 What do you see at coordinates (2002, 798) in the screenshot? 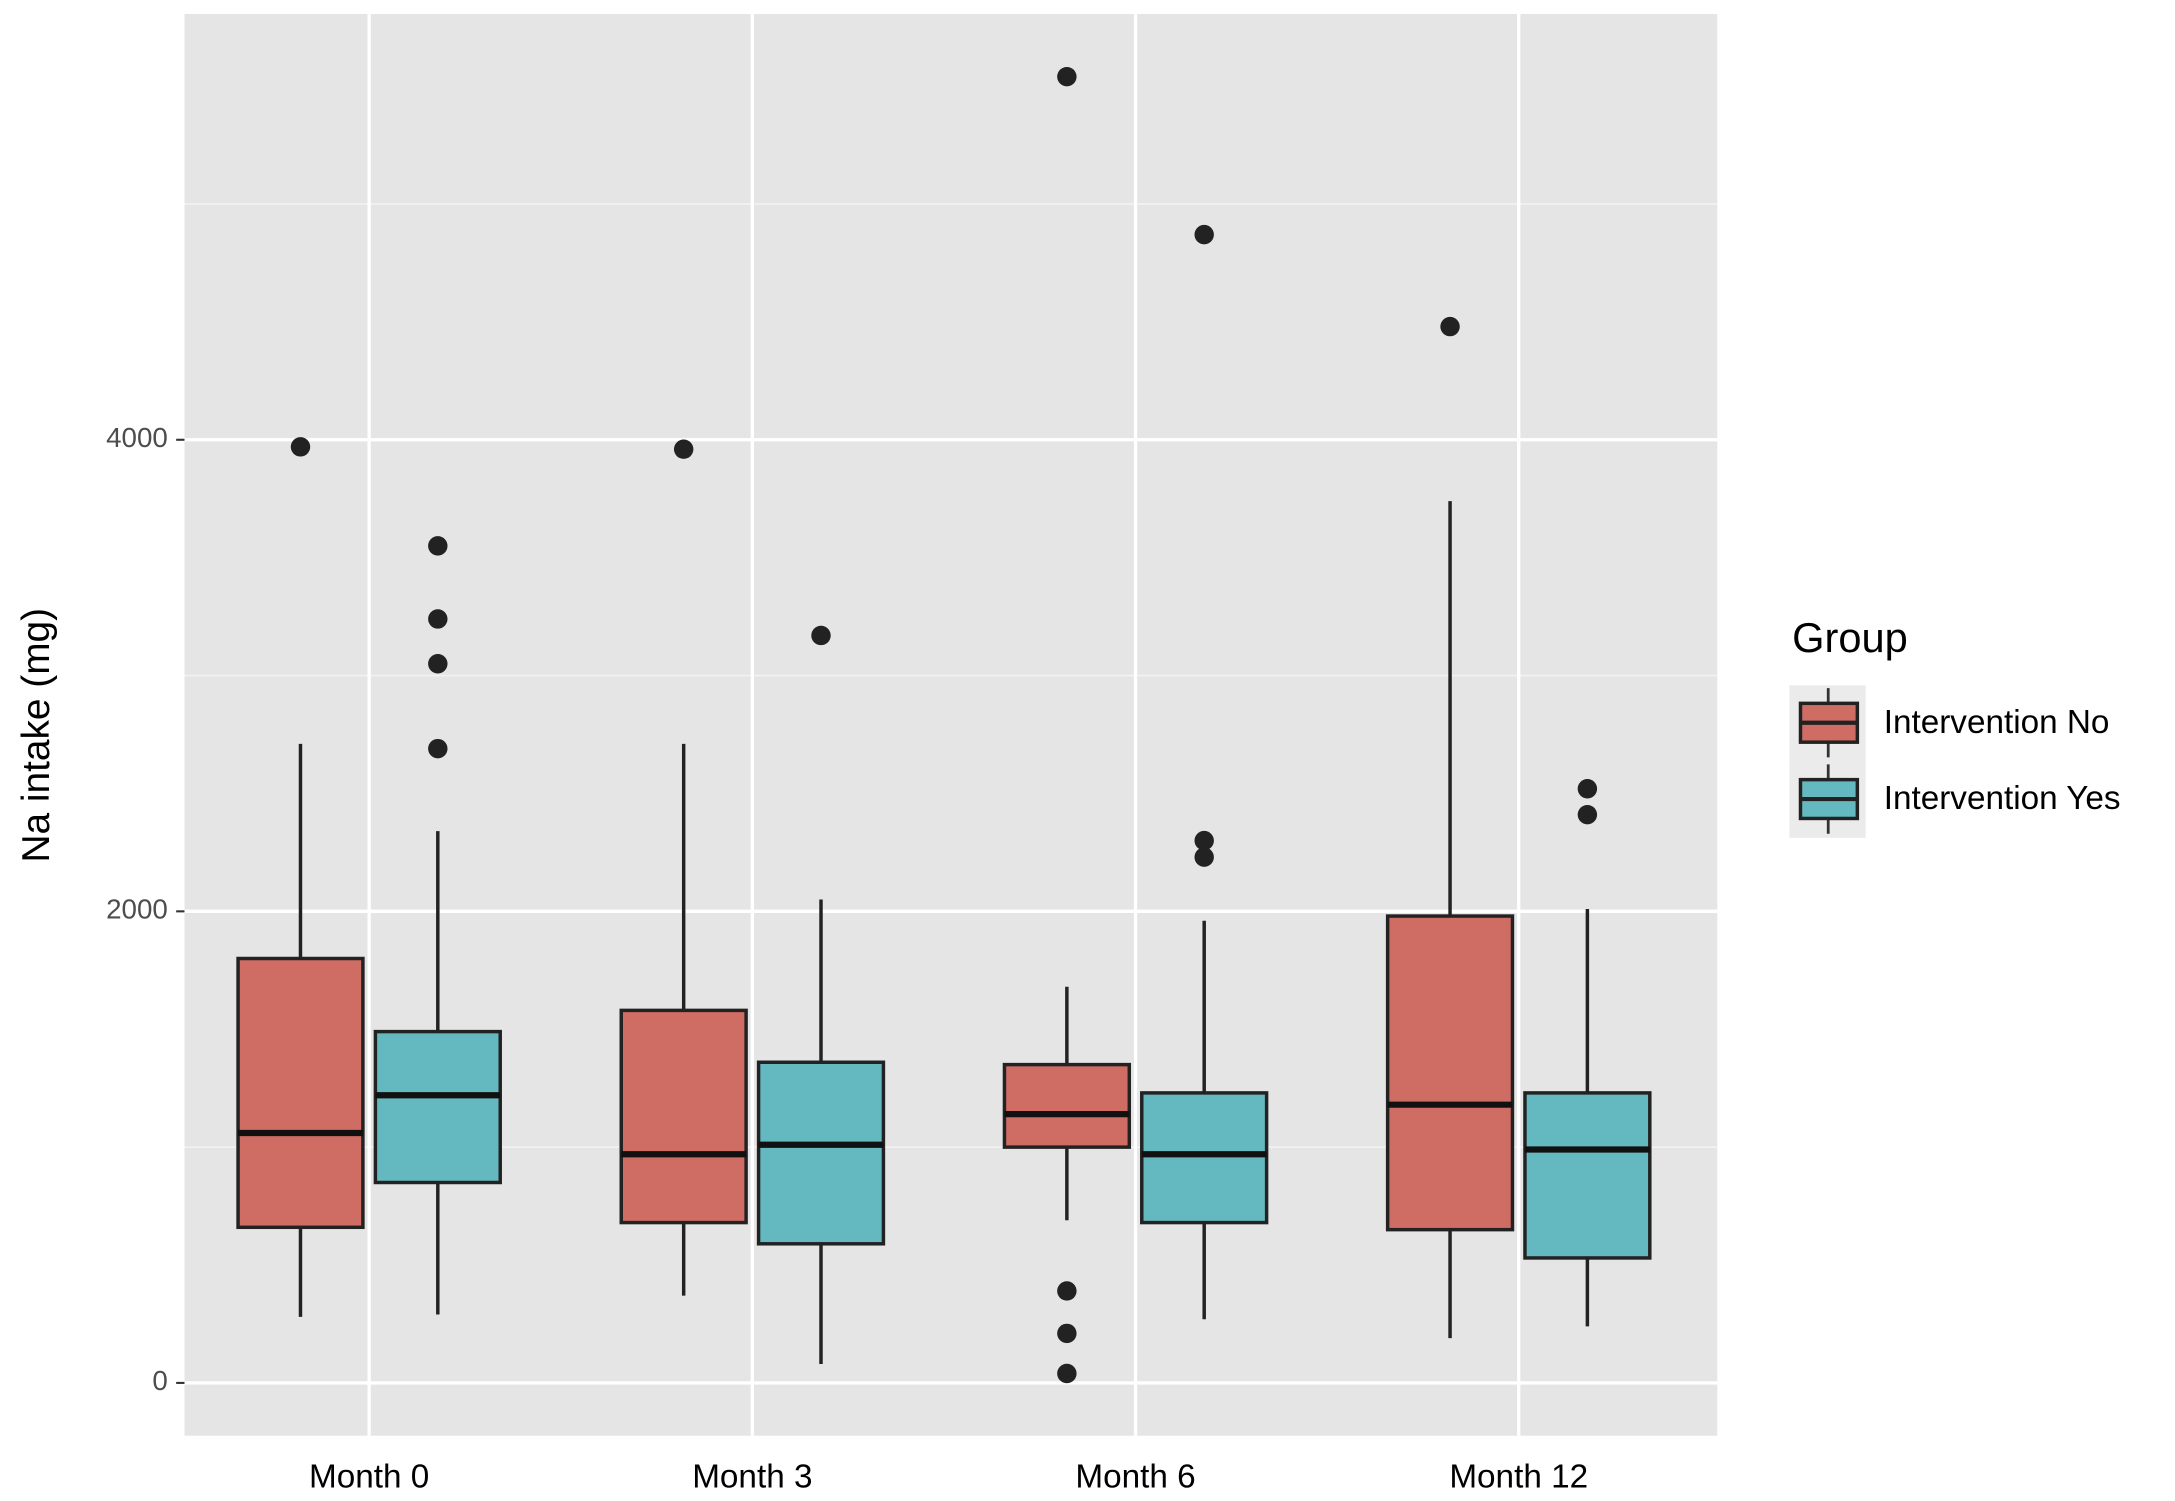
I see `legend-label: Intervention Yes` at bounding box center [2002, 798].